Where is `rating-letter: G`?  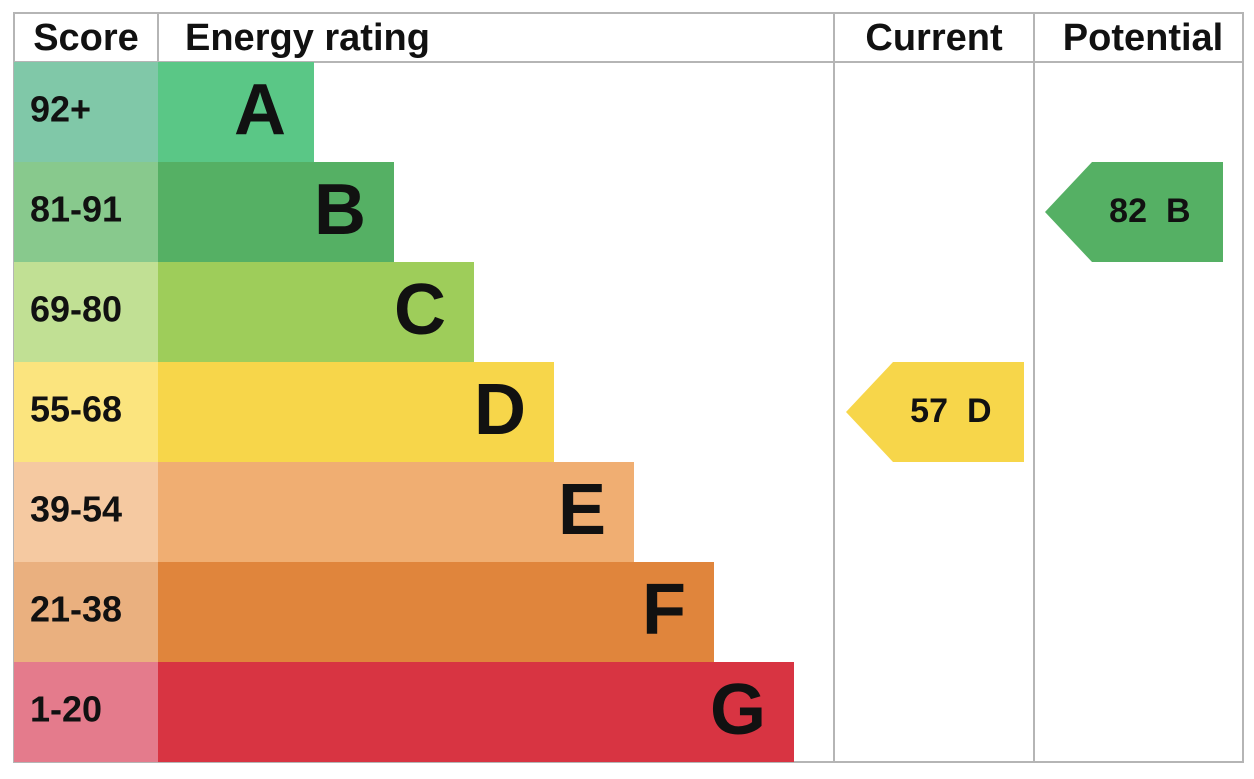
rating-letter: G is located at coordinates (738, 710).